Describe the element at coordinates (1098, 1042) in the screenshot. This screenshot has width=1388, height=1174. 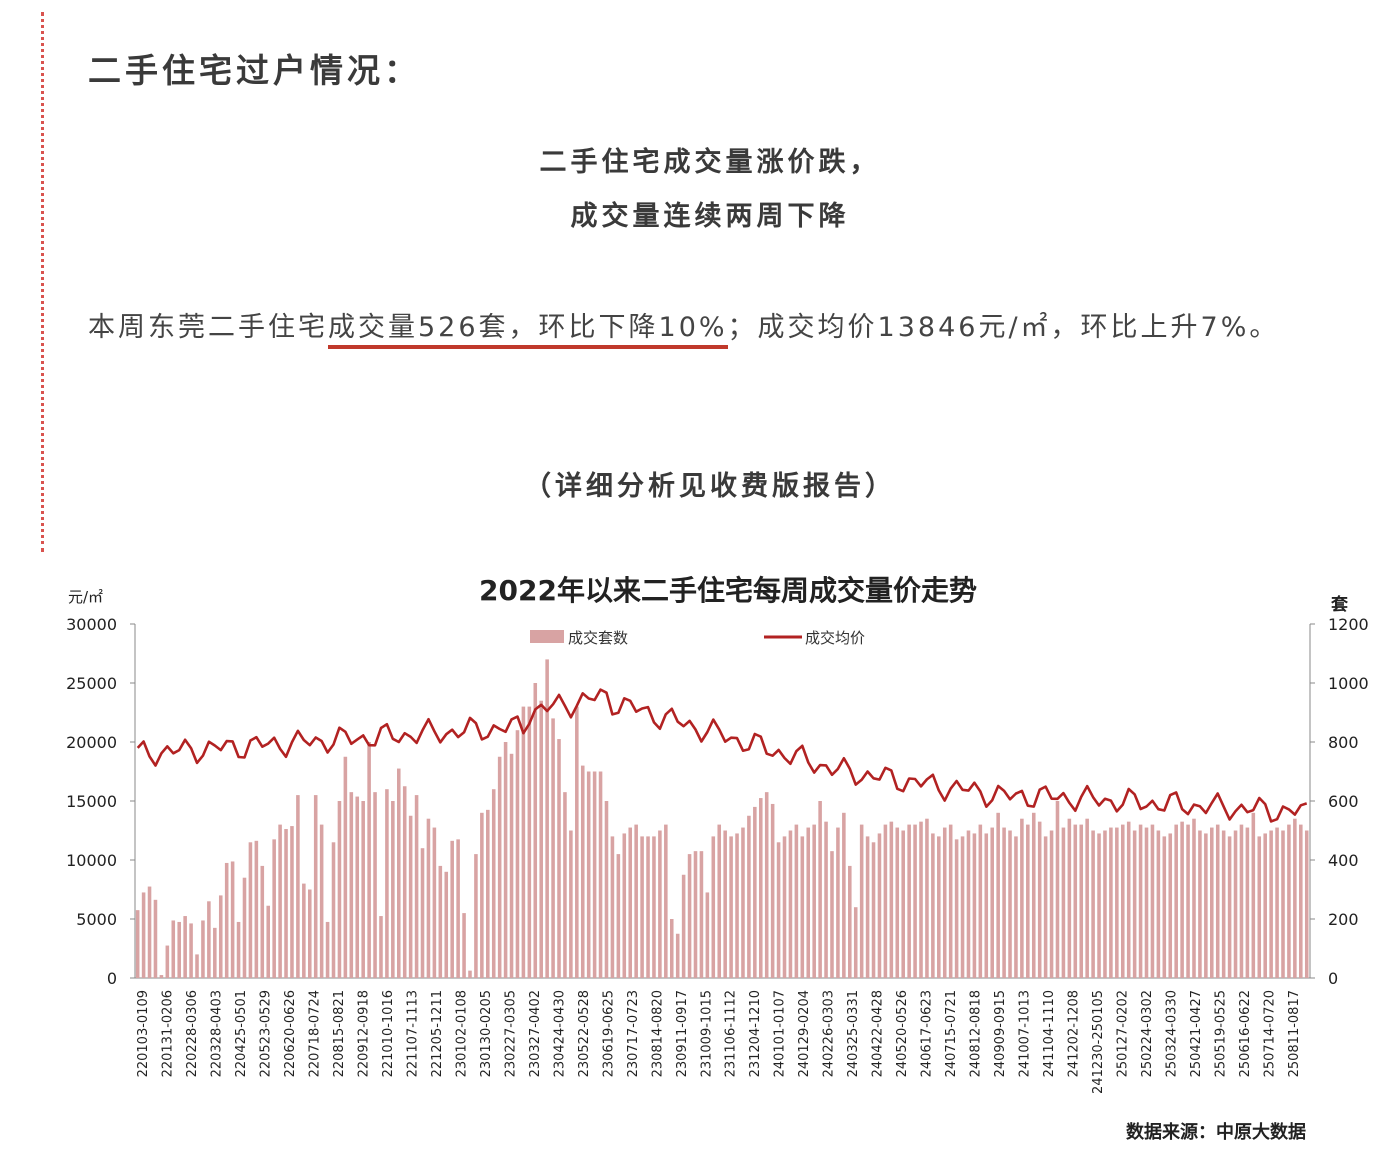
I see `x-tick-label: 241230-250105` at that location.